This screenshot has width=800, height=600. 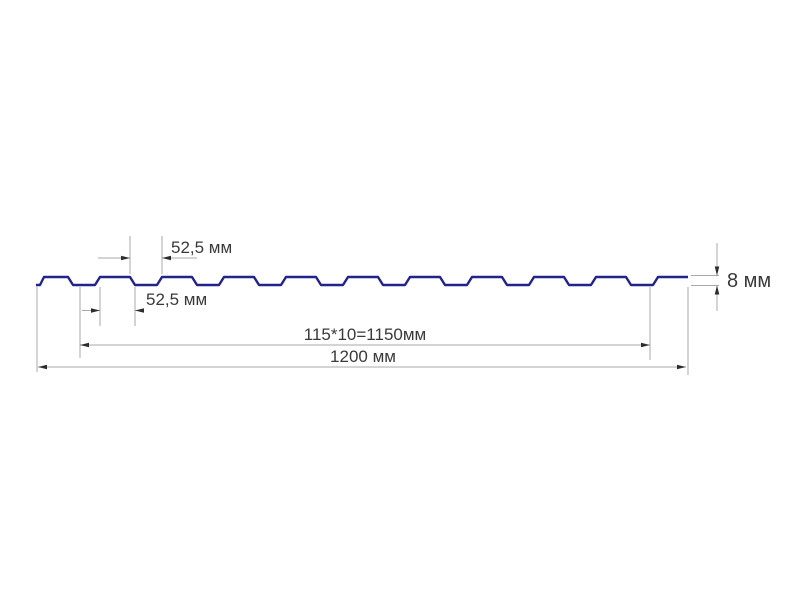 What do you see at coordinates (362, 281) in the screenshot?
I see `sheet-profile-line` at bounding box center [362, 281].